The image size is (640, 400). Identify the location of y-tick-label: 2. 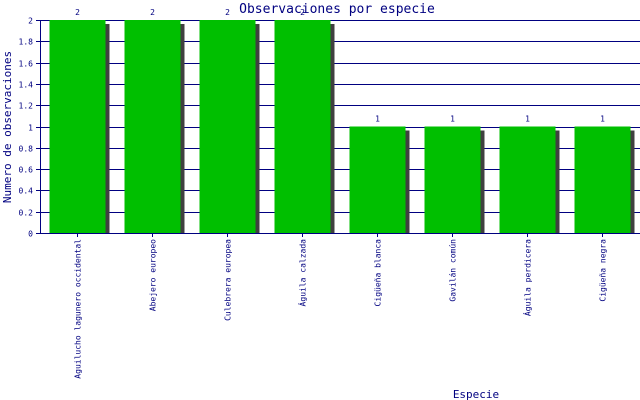
(30, 21).